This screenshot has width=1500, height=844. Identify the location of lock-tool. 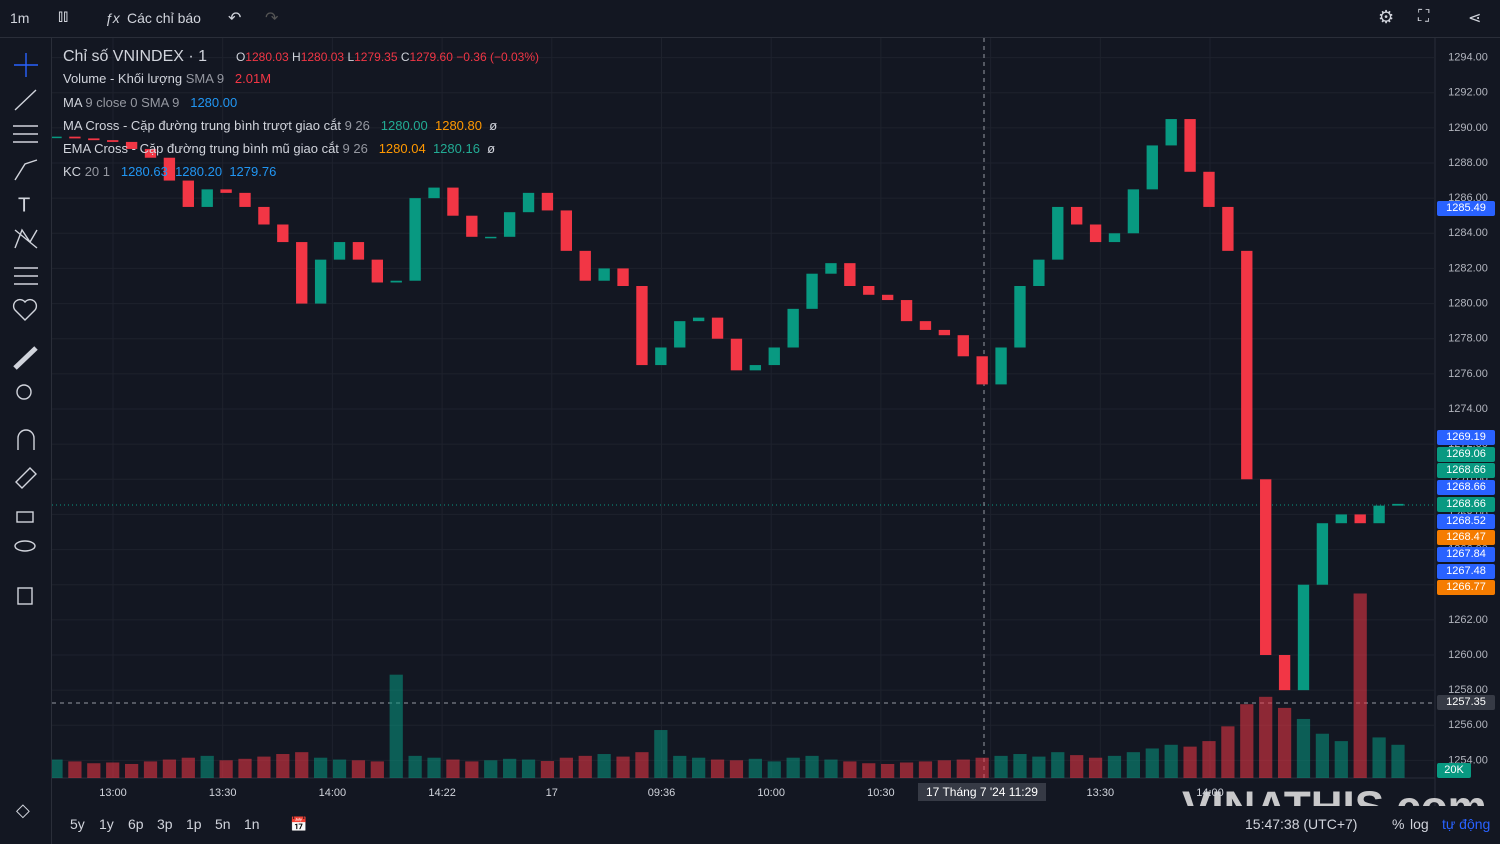
(25, 517).